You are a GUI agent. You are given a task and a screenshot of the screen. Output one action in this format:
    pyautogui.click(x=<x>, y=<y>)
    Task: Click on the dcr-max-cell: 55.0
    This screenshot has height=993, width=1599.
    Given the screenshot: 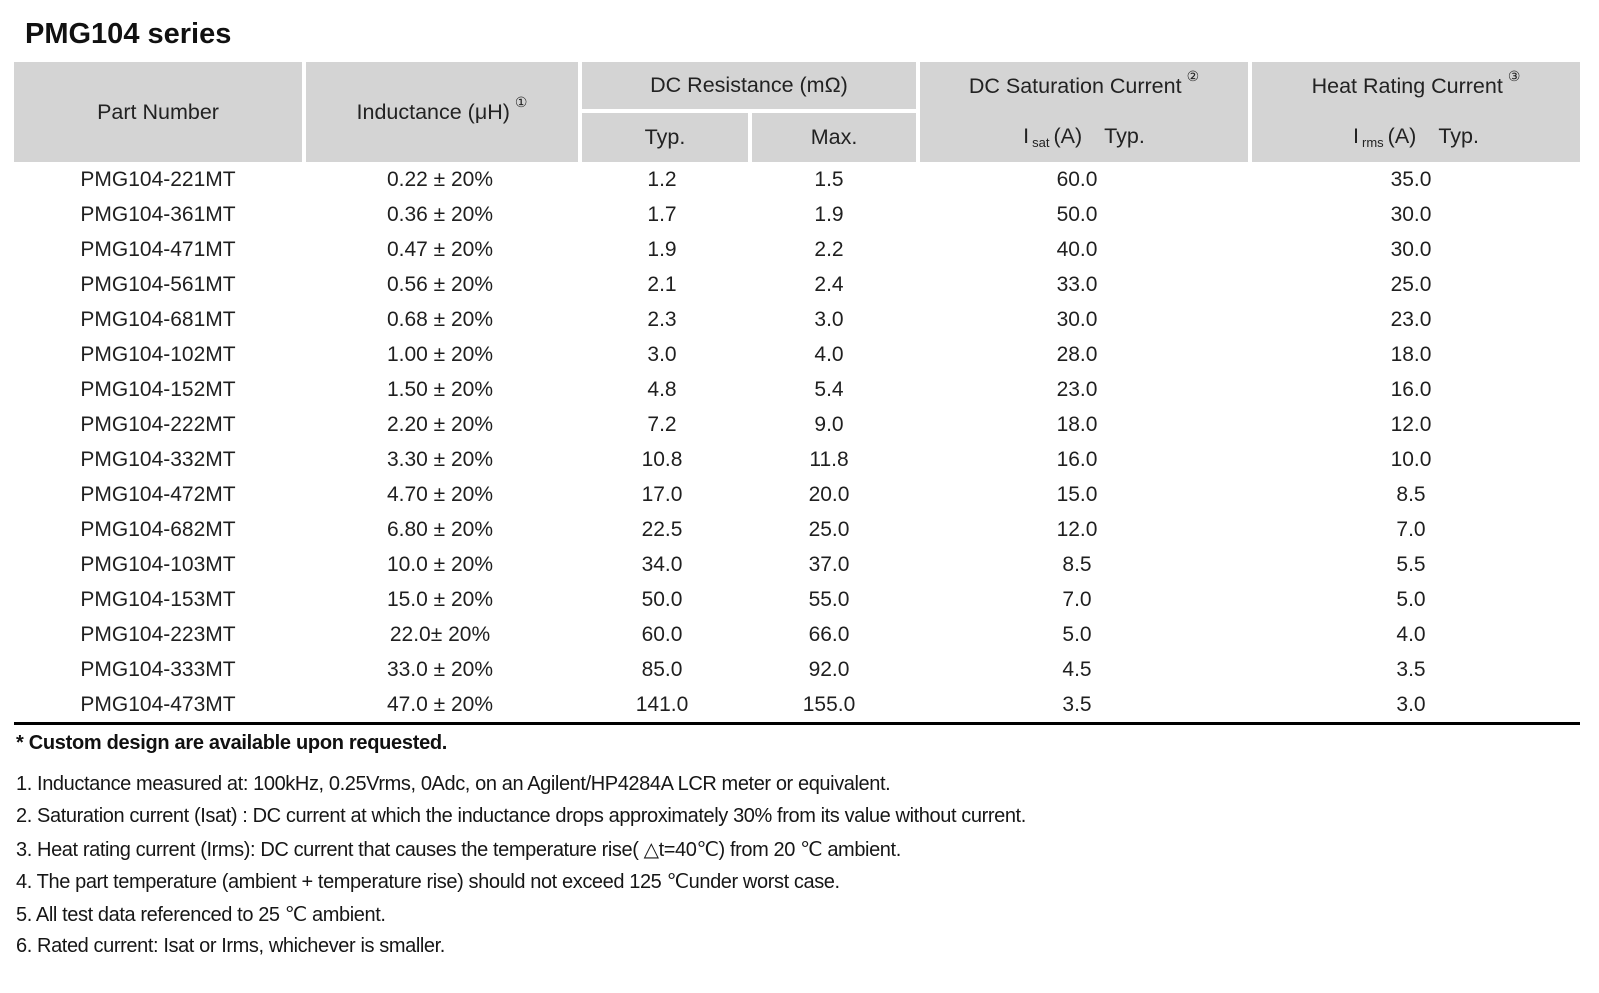 What is the action you would take?
    pyautogui.click(x=829, y=599)
    